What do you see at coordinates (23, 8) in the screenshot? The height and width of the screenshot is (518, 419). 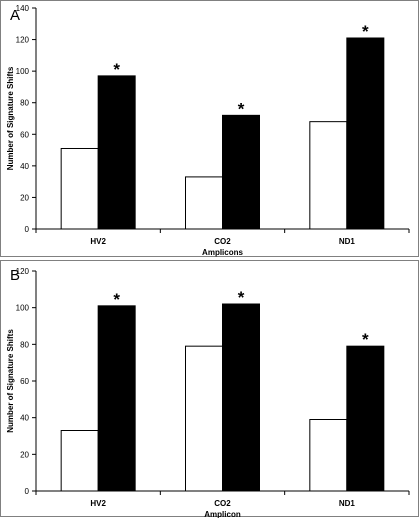 I see `y-tick-label: 140` at bounding box center [23, 8].